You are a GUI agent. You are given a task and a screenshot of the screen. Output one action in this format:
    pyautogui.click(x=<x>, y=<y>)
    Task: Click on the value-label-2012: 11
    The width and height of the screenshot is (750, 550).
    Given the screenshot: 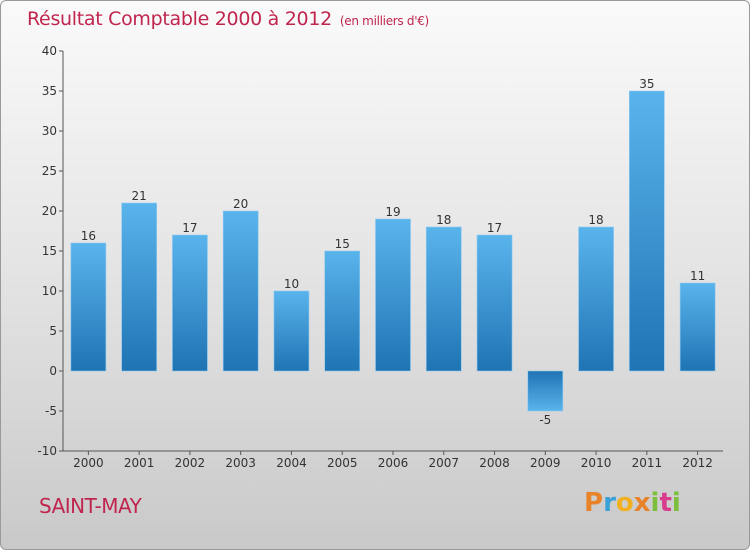 What is the action you would take?
    pyautogui.click(x=697, y=276)
    